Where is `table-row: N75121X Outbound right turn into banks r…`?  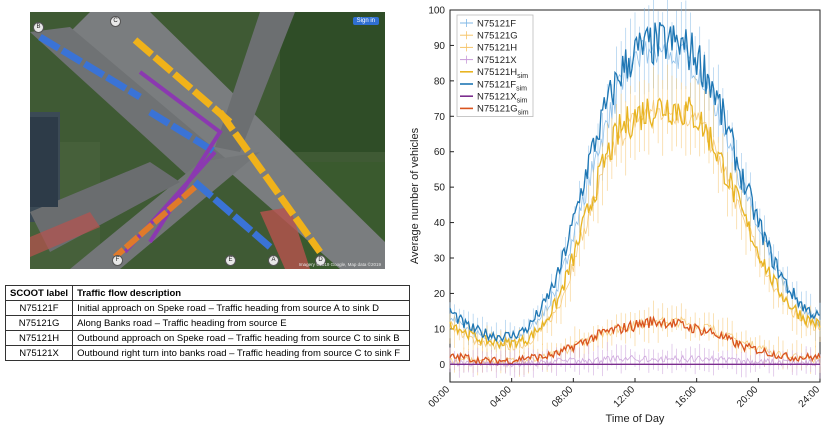 table-row: N75121X Outbound right turn into banks r… is located at coordinates (207, 353).